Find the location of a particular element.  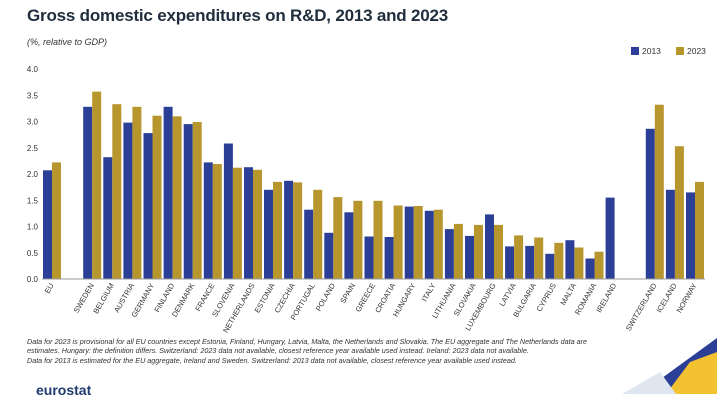

bar-2013-portugal is located at coordinates (309, 244).